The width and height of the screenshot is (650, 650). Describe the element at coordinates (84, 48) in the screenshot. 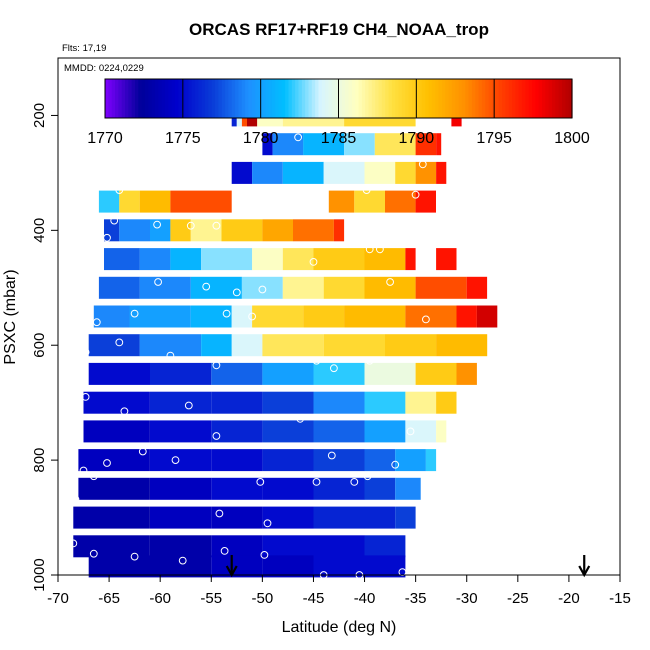

I see `flights-note: Flts: 17,19` at that location.